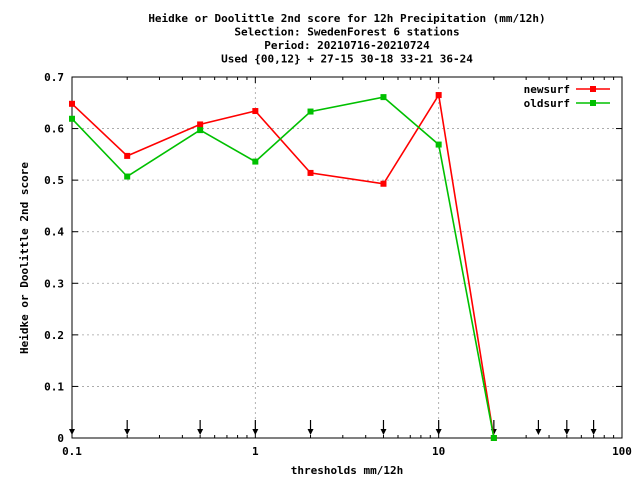 The height and width of the screenshot is (480, 640). Describe the element at coordinates (72, 451) in the screenshot. I see `x-tick-label: 0.1` at that location.